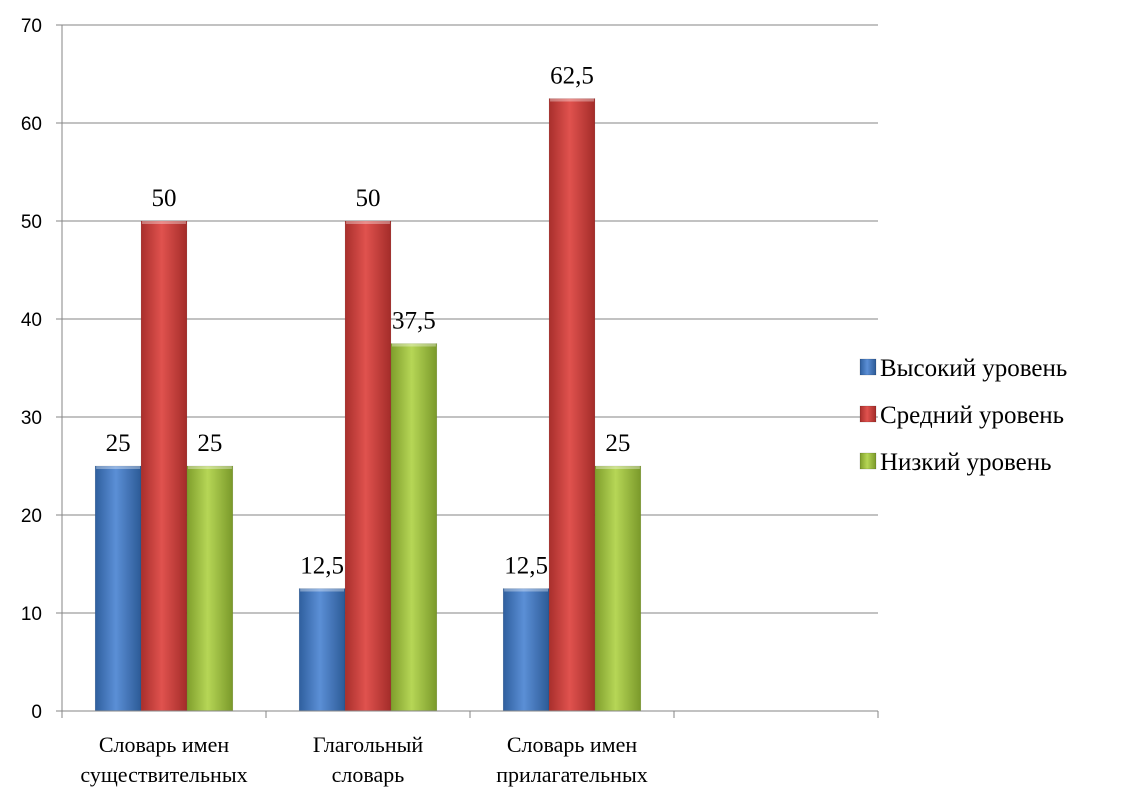 This screenshot has height=787, width=1122. What do you see at coordinates (572, 76) in the screenshot?
I see `data-label: 62,5` at bounding box center [572, 76].